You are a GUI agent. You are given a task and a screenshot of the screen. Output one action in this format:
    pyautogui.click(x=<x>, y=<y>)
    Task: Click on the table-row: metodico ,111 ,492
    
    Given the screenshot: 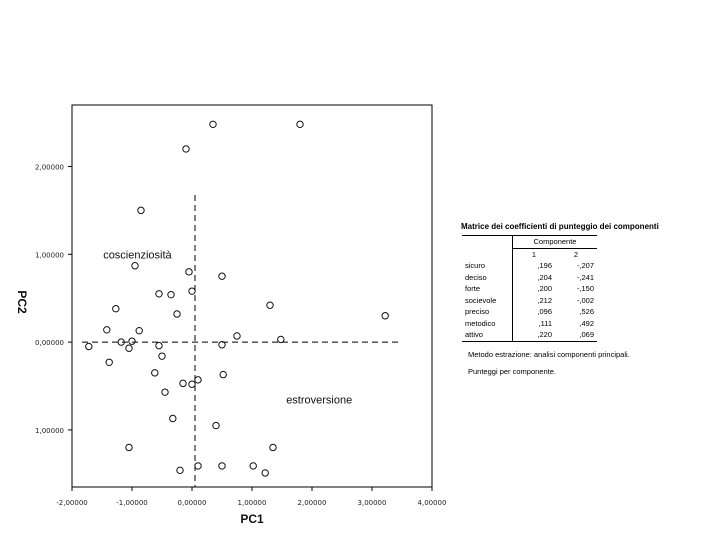 What is the action you would take?
    pyautogui.click(x=529, y=323)
    